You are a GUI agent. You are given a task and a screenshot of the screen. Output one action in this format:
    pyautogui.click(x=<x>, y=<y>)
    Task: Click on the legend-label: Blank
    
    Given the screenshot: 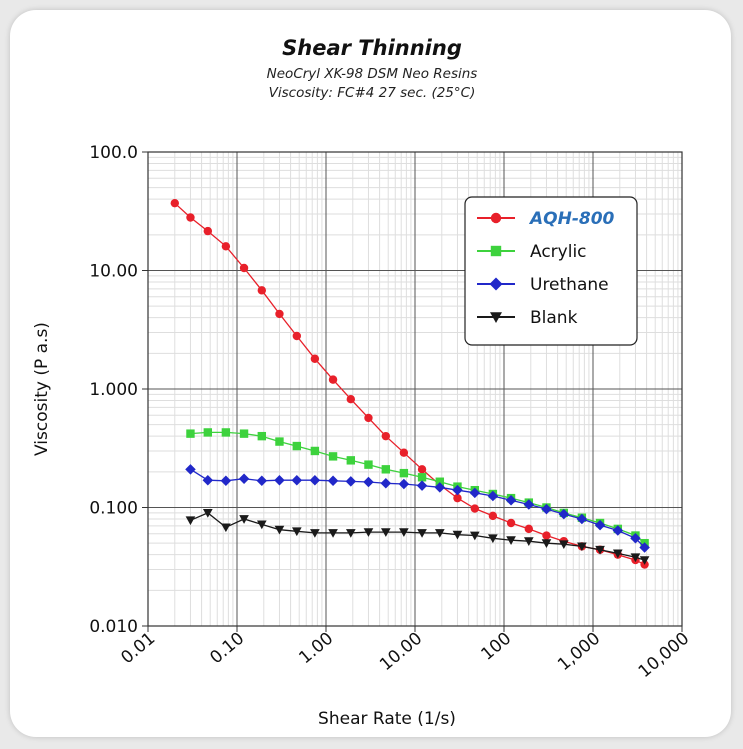 What is the action you would take?
    pyautogui.click(x=554, y=318)
    